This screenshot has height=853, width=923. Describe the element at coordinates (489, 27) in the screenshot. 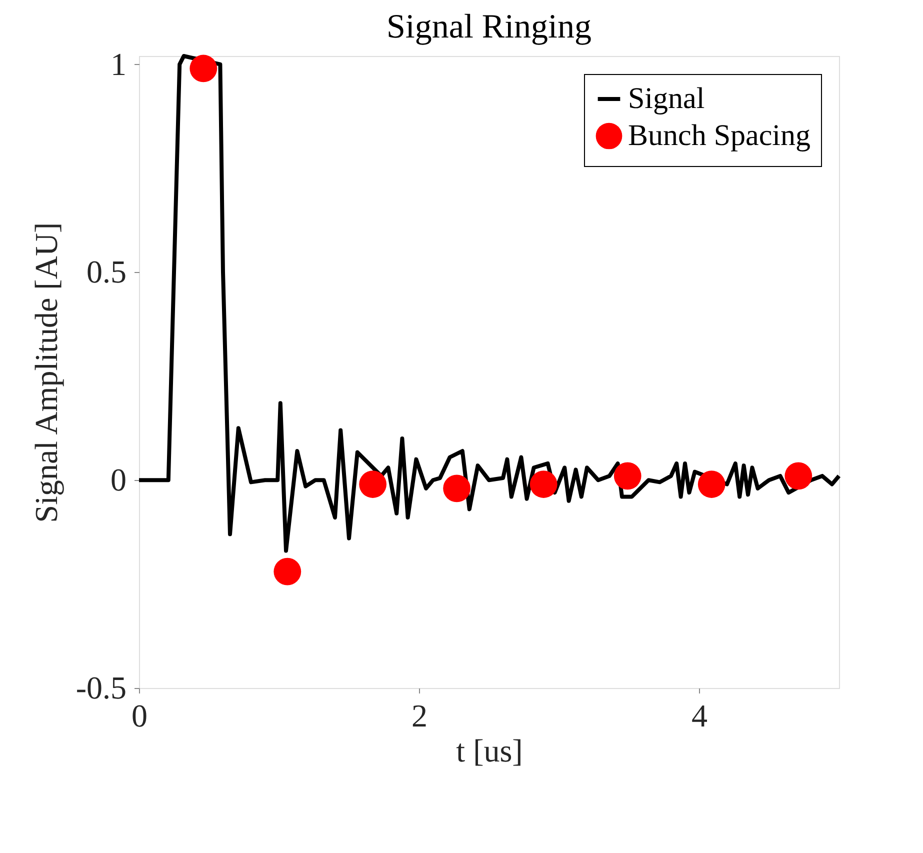

I see `chart-title: Signal Ringing` at that location.